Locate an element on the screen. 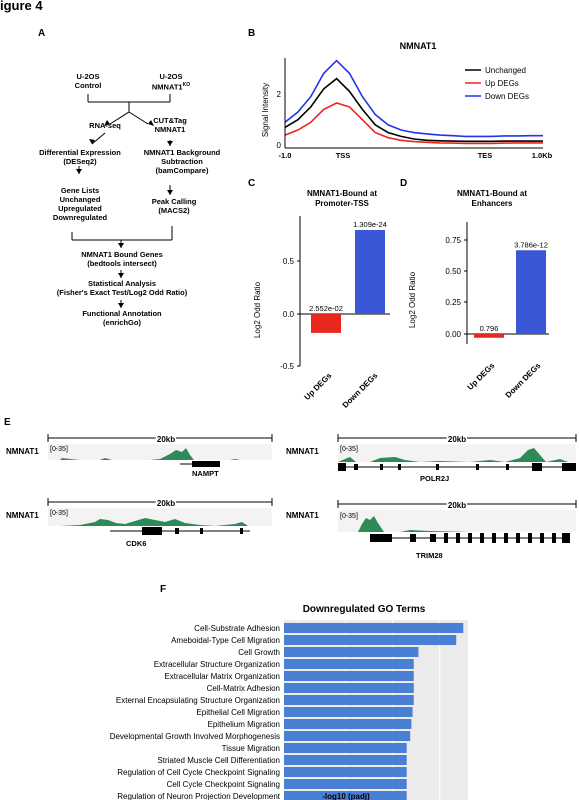 This screenshot has height=800, width=579. gene-name: NAMPT is located at coordinates (205, 473).